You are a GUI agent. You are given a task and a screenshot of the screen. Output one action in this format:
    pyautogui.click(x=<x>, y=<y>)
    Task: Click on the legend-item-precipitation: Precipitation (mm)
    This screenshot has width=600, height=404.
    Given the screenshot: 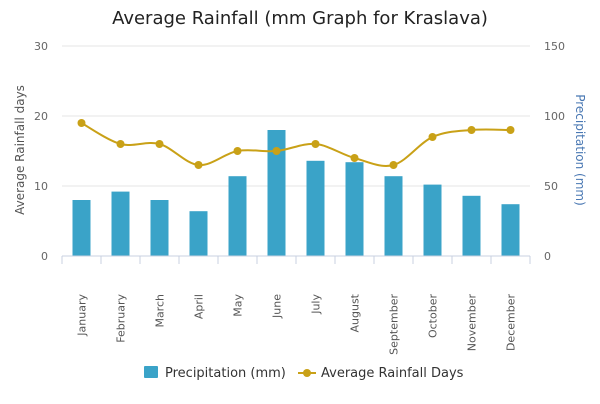 What is the action you would take?
    pyautogui.click(x=215, y=373)
    